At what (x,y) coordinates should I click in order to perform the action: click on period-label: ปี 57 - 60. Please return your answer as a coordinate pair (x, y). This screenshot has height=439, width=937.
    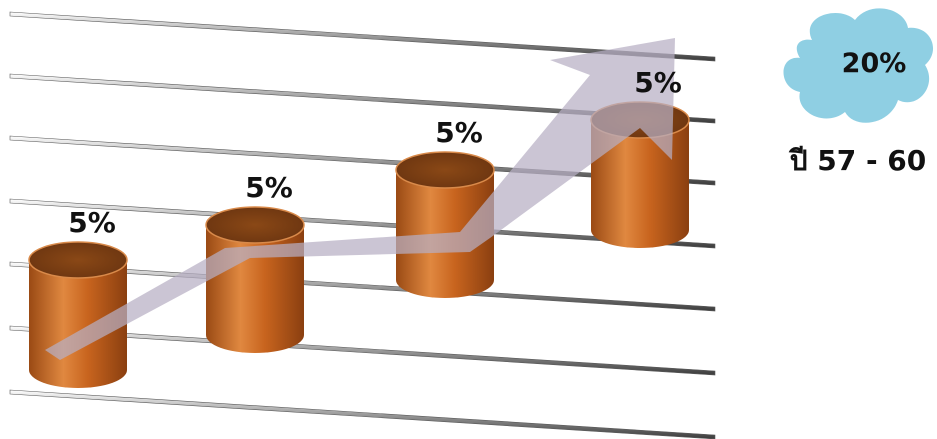
    Looking at the image, I should click on (857, 160).